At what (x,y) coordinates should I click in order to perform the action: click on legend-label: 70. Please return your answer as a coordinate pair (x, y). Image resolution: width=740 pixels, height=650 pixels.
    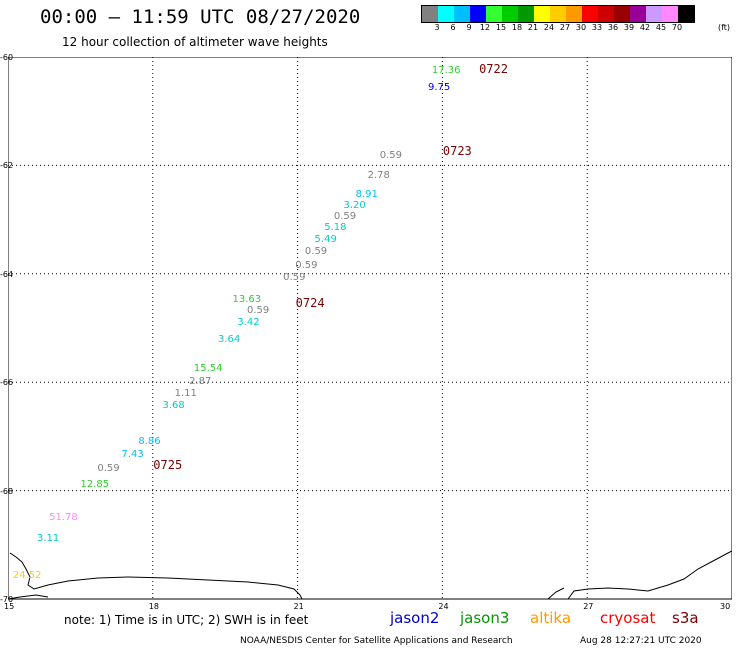
    Looking at the image, I should click on (677, 27).